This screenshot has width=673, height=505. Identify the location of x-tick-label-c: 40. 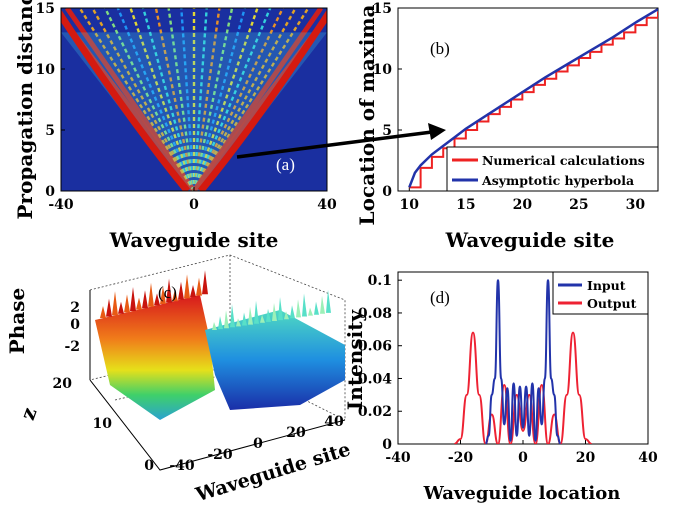
(334, 422).